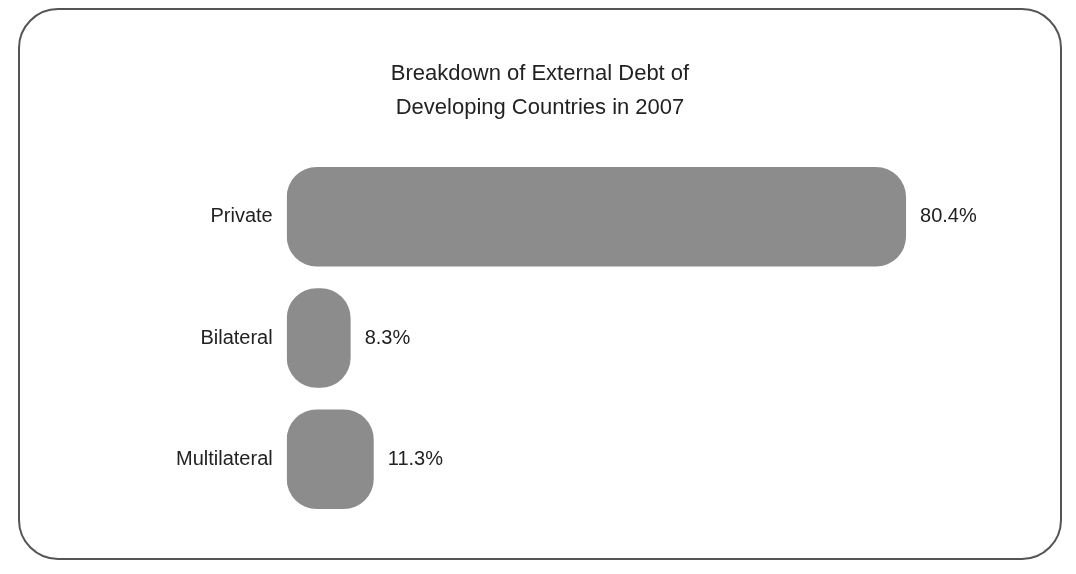 This screenshot has width=1076, height=574. I want to click on y-tick-label: Multilateral, so click(224, 457).